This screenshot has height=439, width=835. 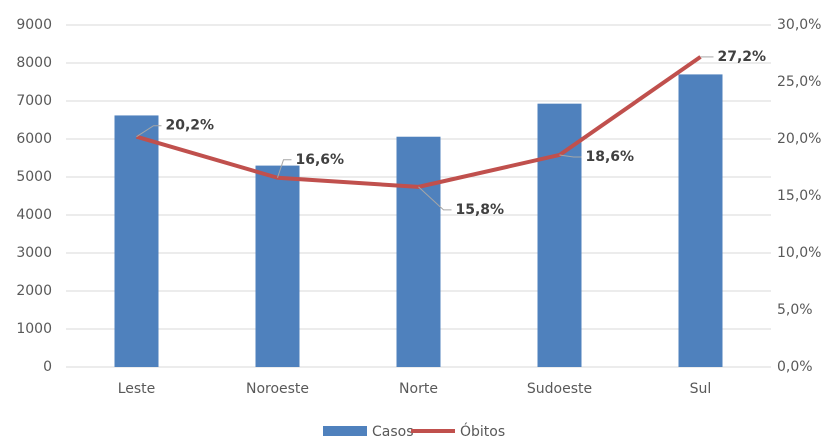 I want to click on legend-label: Óbitos, so click(x=482, y=430).